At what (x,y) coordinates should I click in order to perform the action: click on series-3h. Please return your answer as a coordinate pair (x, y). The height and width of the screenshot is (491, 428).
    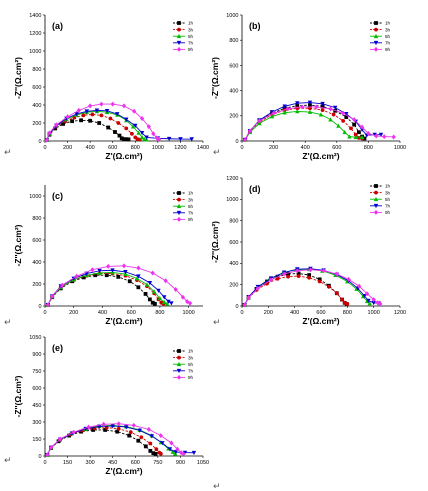
    Looking at the image, I should click on (296, 290).